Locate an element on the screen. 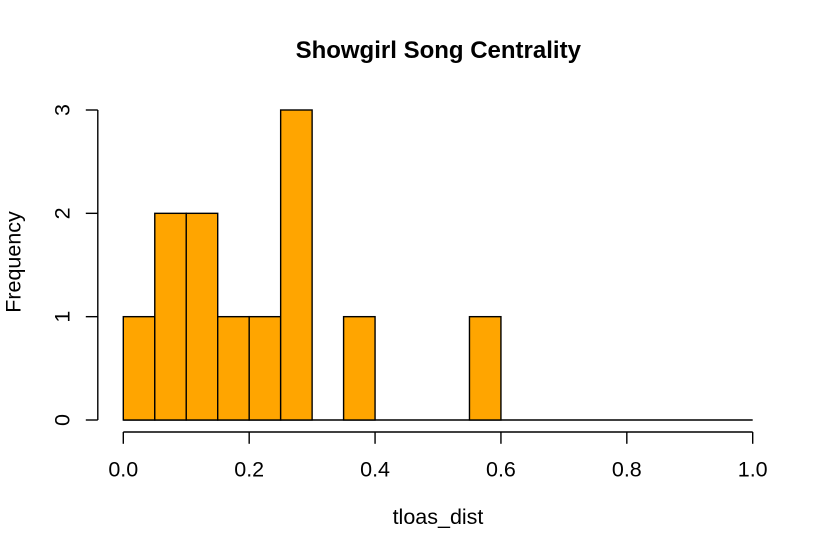  svg-text: 3 is located at coordinates (62, 110).